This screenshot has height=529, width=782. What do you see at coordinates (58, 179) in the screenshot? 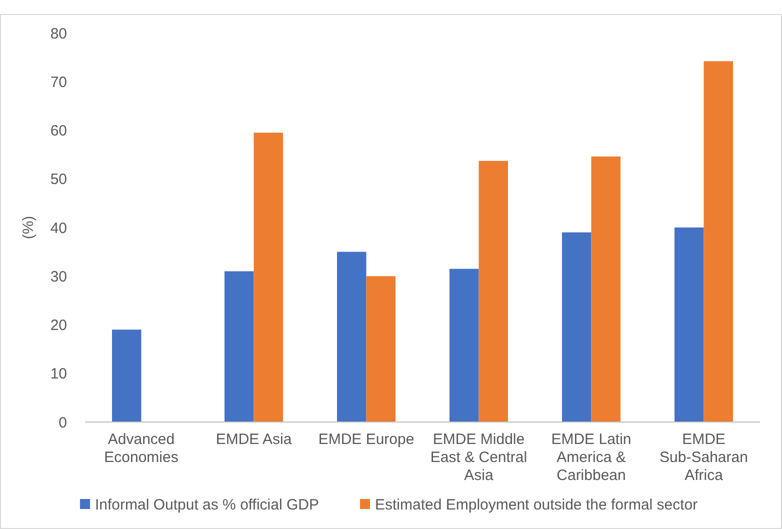
I see `y-tick-label: 50` at bounding box center [58, 179].